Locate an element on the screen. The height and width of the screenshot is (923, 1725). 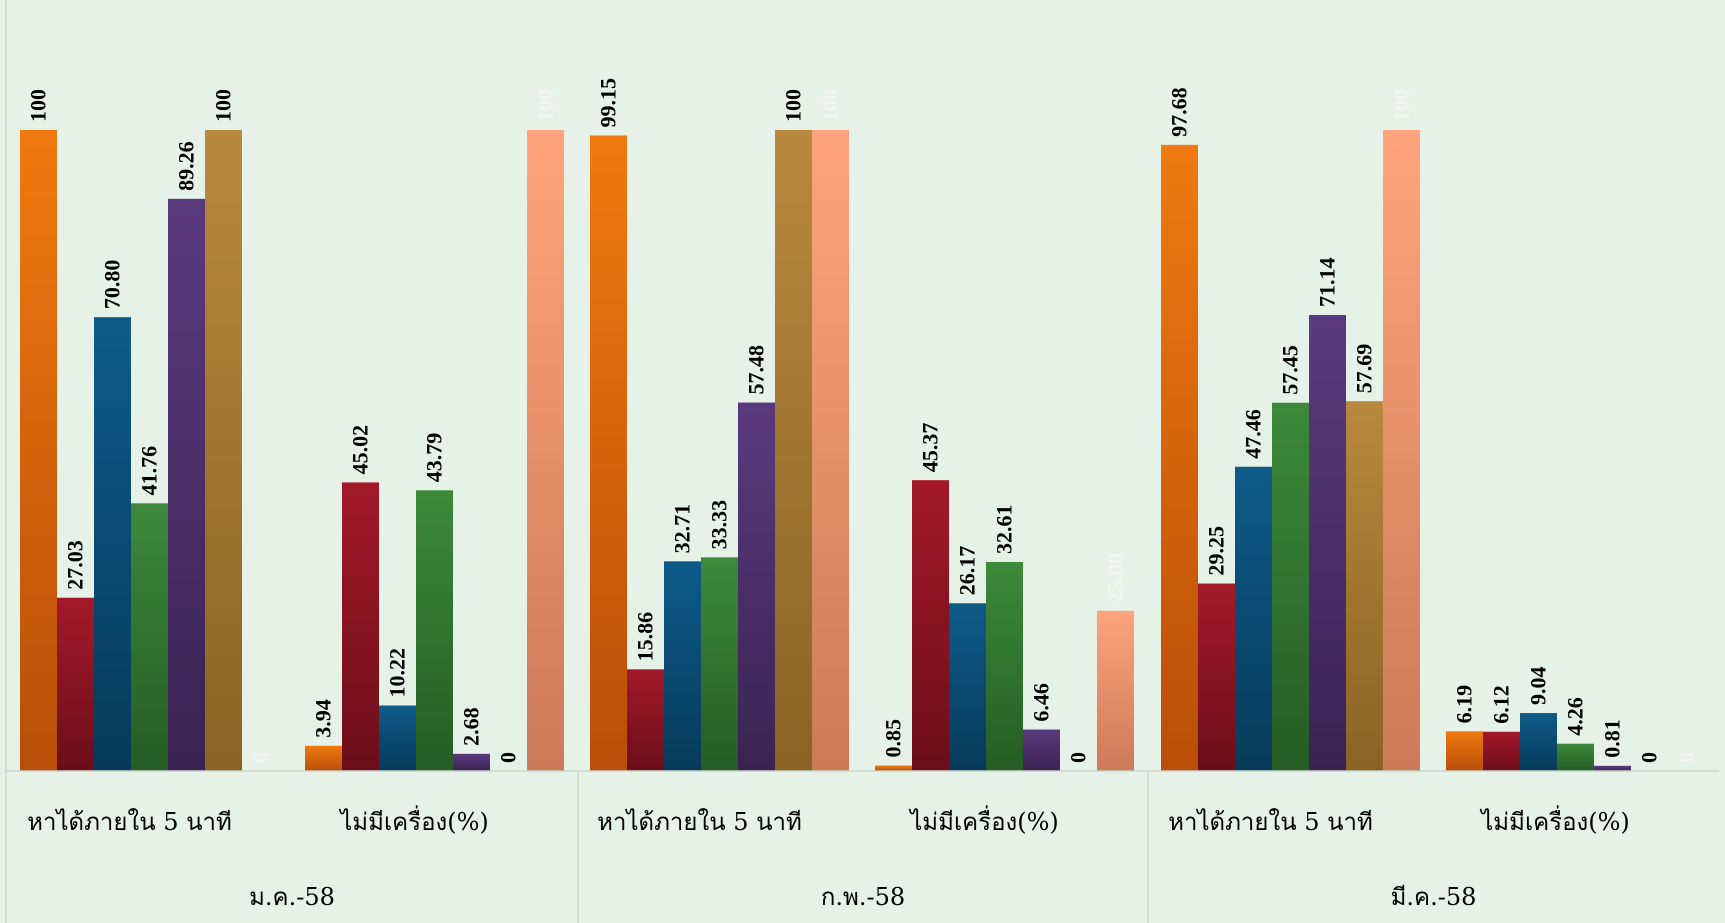
month-label: มี.ค.-58 is located at coordinates (1434, 897).